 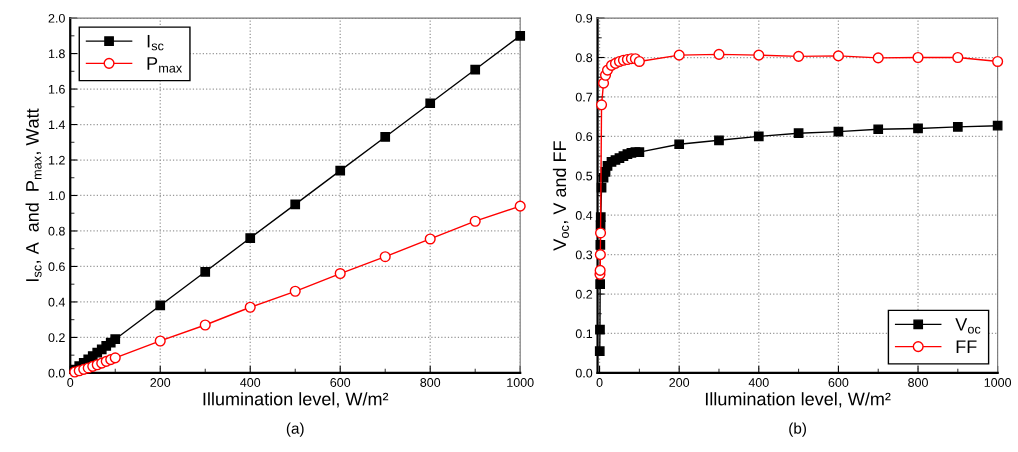 What do you see at coordinates (797, 429) in the screenshot?
I see `text: (b)` at bounding box center [797, 429].